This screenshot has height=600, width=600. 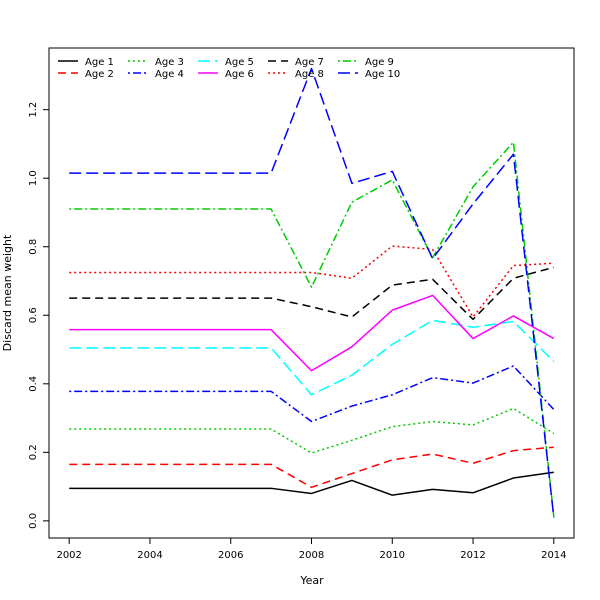 What do you see at coordinates (169, 62) in the screenshot?
I see `legend-label-age-3: Age 3` at bounding box center [169, 62].